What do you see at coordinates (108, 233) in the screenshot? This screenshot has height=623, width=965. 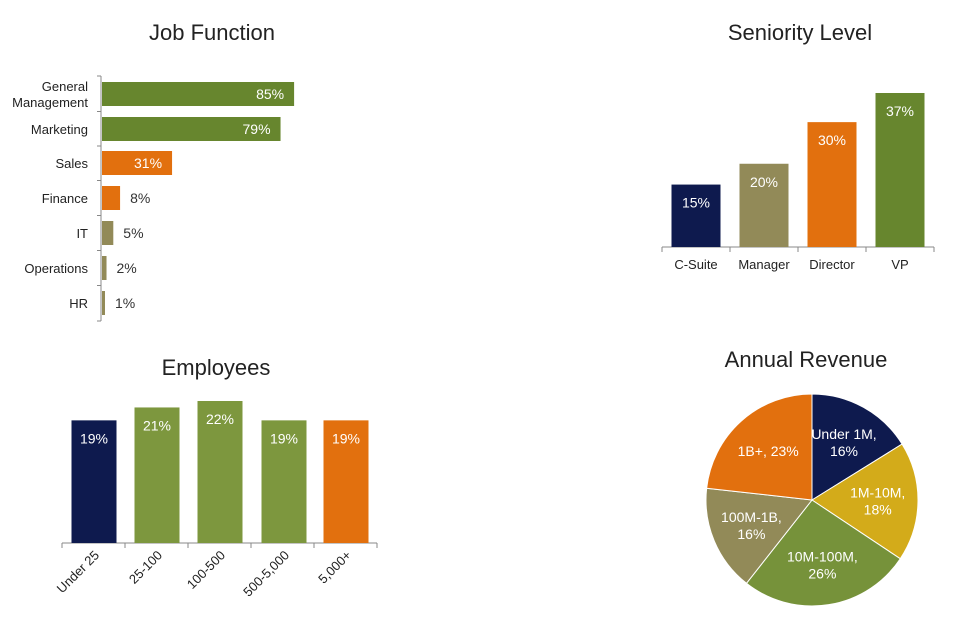 I see `bar-job-it` at bounding box center [108, 233].